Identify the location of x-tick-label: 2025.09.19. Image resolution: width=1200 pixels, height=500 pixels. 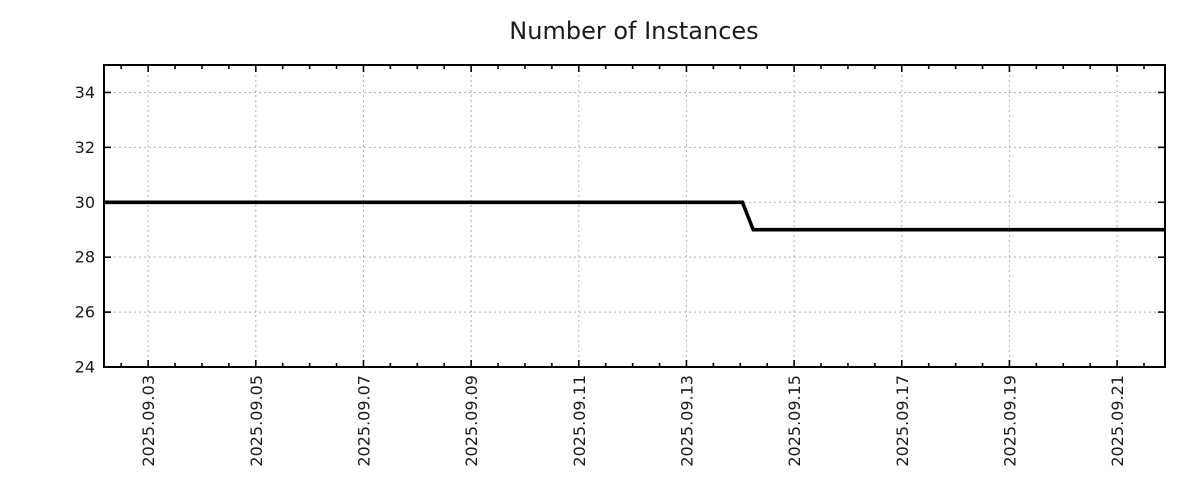
(1009, 421).